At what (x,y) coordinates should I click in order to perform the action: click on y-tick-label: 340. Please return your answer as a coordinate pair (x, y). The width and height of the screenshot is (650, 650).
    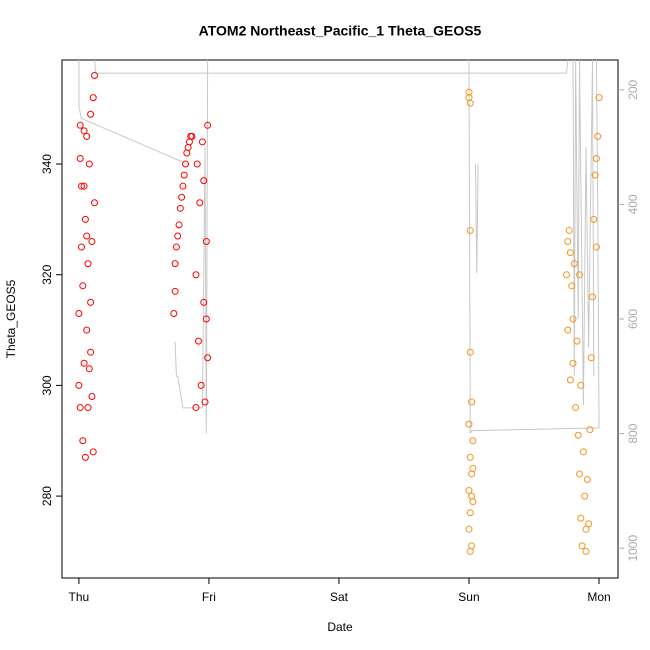
    Looking at the image, I should click on (47, 164).